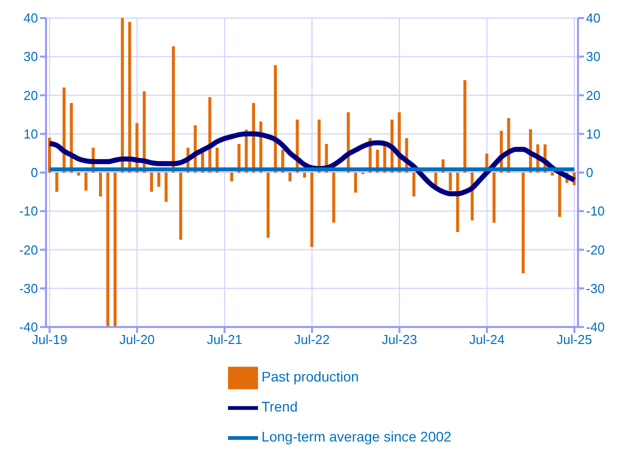 The width and height of the screenshot is (629, 461). Describe the element at coordinates (34, 172) in the screenshot. I see `y-tick-label: 0` at that location.